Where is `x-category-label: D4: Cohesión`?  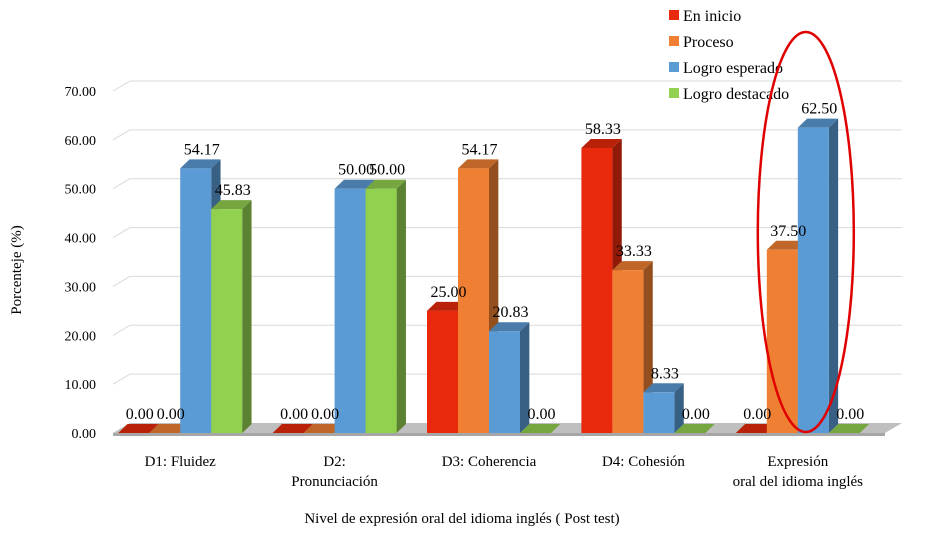
x-category-label: D4: Cohesión is located at coordinates (643, 462).